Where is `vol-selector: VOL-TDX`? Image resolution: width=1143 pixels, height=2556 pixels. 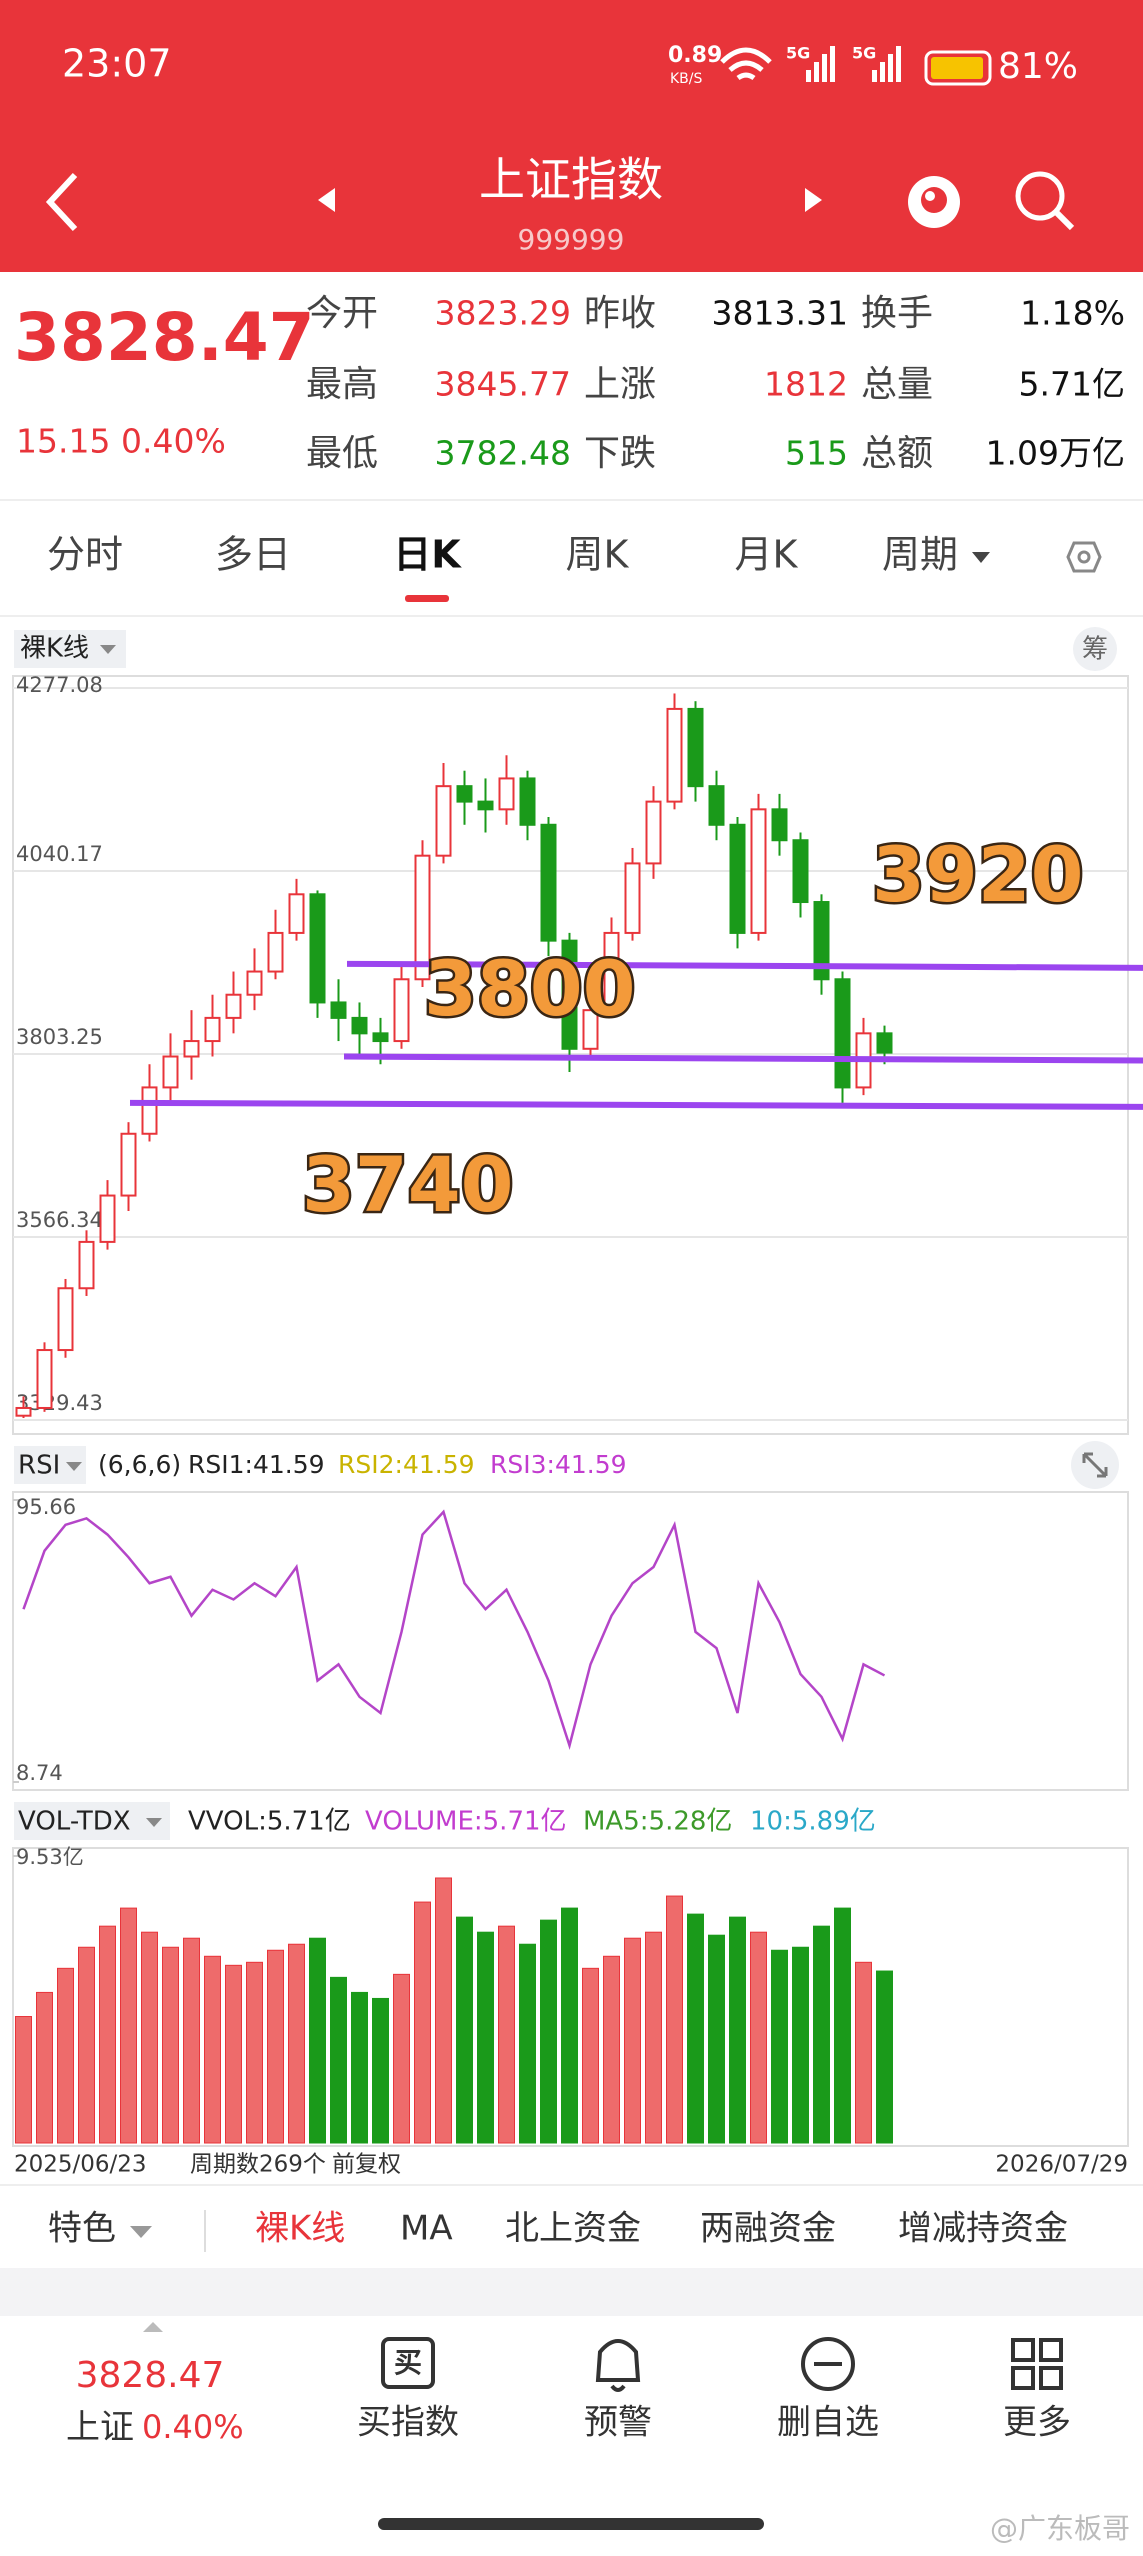
vol-selector: VOL-TDX is located at coordinates (74, 1822).